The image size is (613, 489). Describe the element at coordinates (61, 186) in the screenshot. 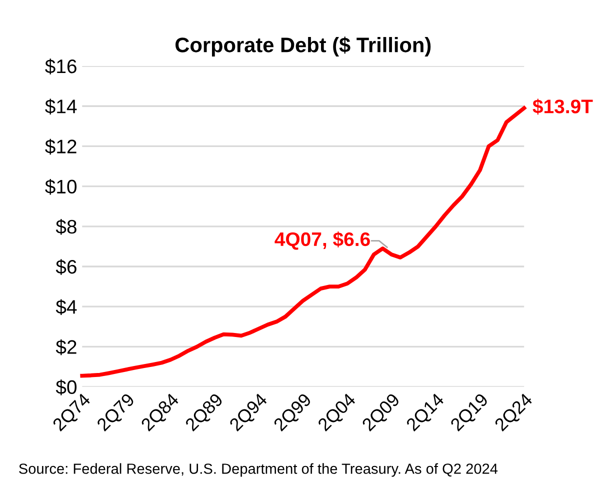

I see `y-tick-label: $10` at that location.